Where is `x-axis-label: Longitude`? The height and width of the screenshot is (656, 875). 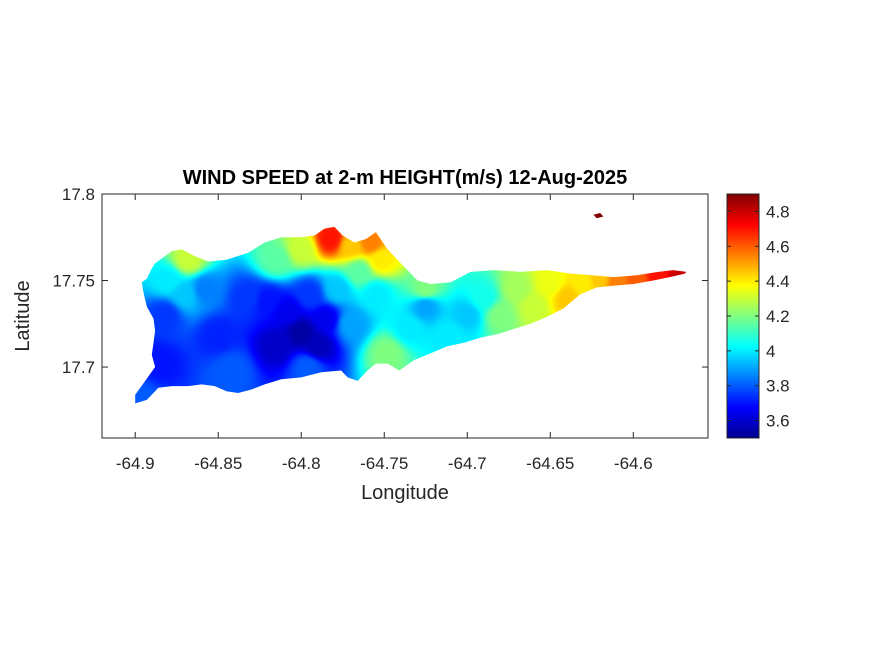 x-axis-label: Longitude is located at coordinates (405, 493).